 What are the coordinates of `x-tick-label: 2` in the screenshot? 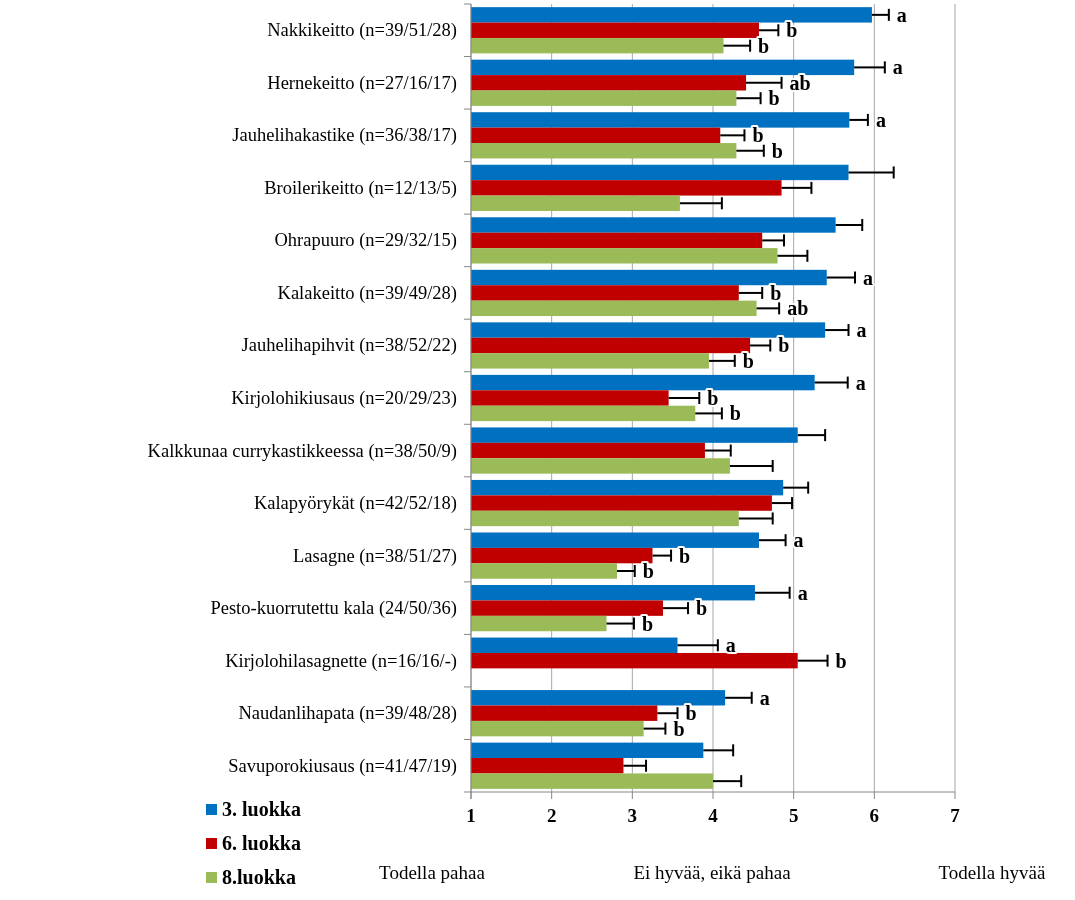 It's located at (551, 815).